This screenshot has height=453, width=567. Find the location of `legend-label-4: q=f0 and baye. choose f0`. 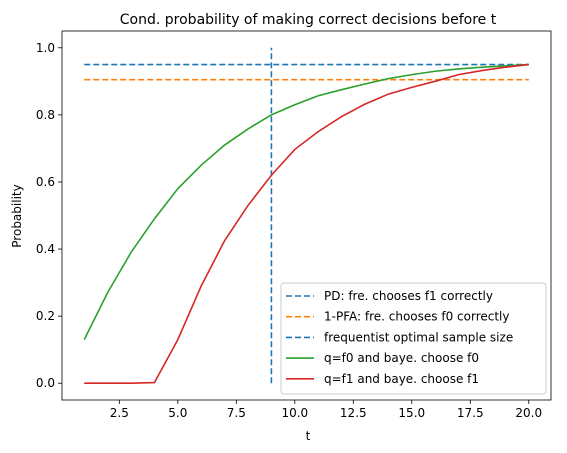

legend-label-4: q=f0 and baye. choose f0 is located at coordinates (401, 358).